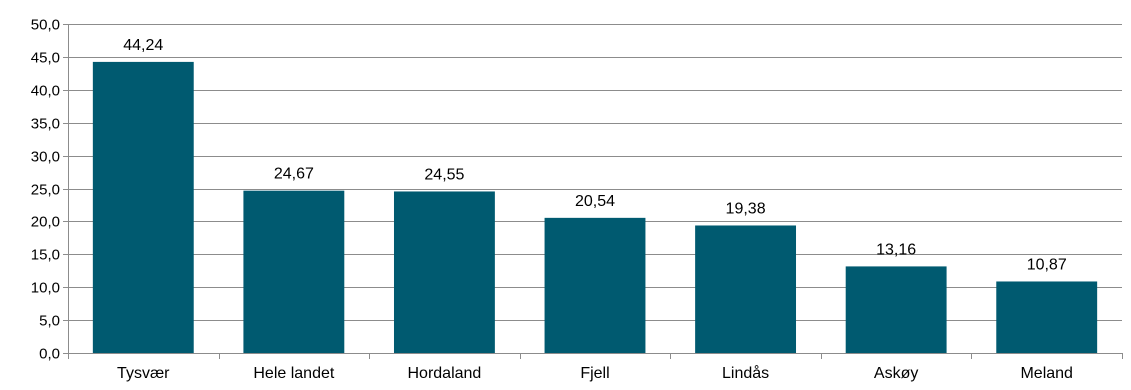 Image resolution: width=1131 pixels, height=390 pixels. Describe the element at coordinates (445, 373) in the screenshot. I see `category-label: Hordaland` at that location.